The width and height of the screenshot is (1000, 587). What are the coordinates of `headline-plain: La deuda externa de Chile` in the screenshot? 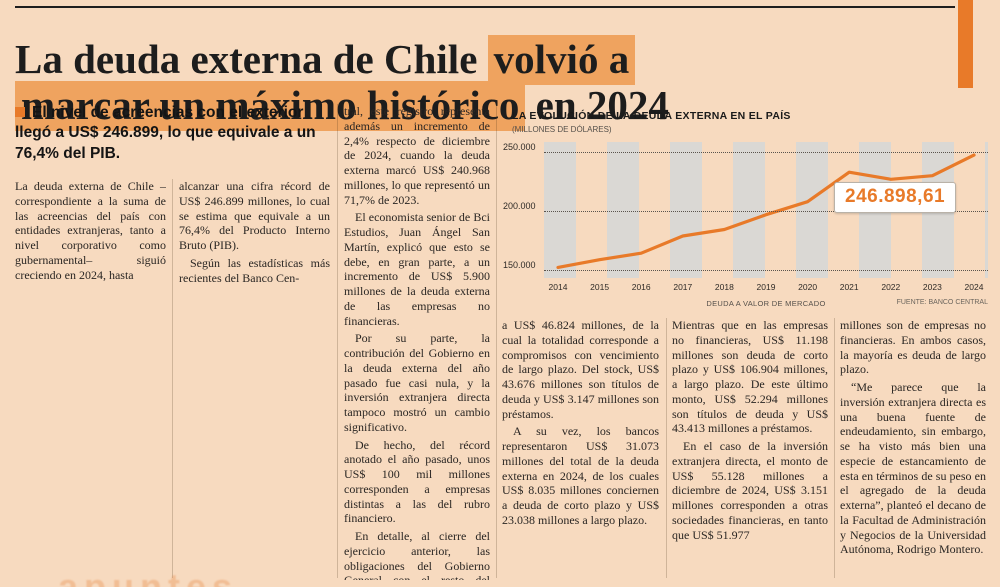 It's located at (251, 59).